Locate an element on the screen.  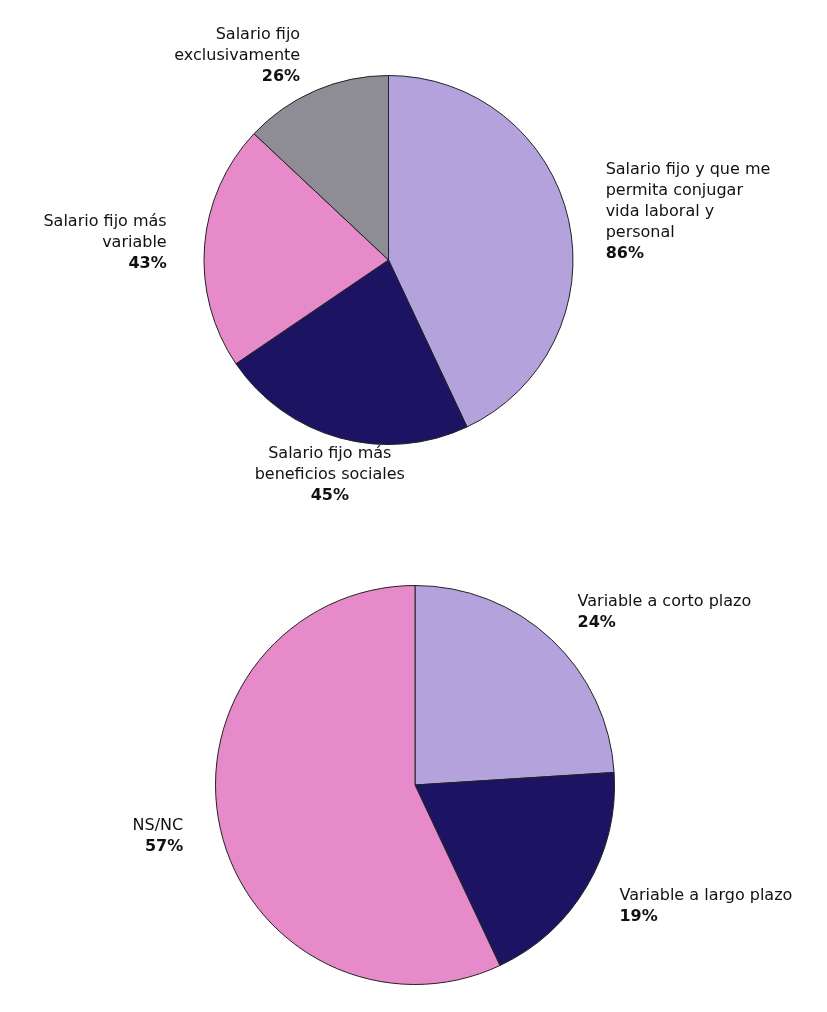
data-label: 57% is located at coordinates (164, 846).